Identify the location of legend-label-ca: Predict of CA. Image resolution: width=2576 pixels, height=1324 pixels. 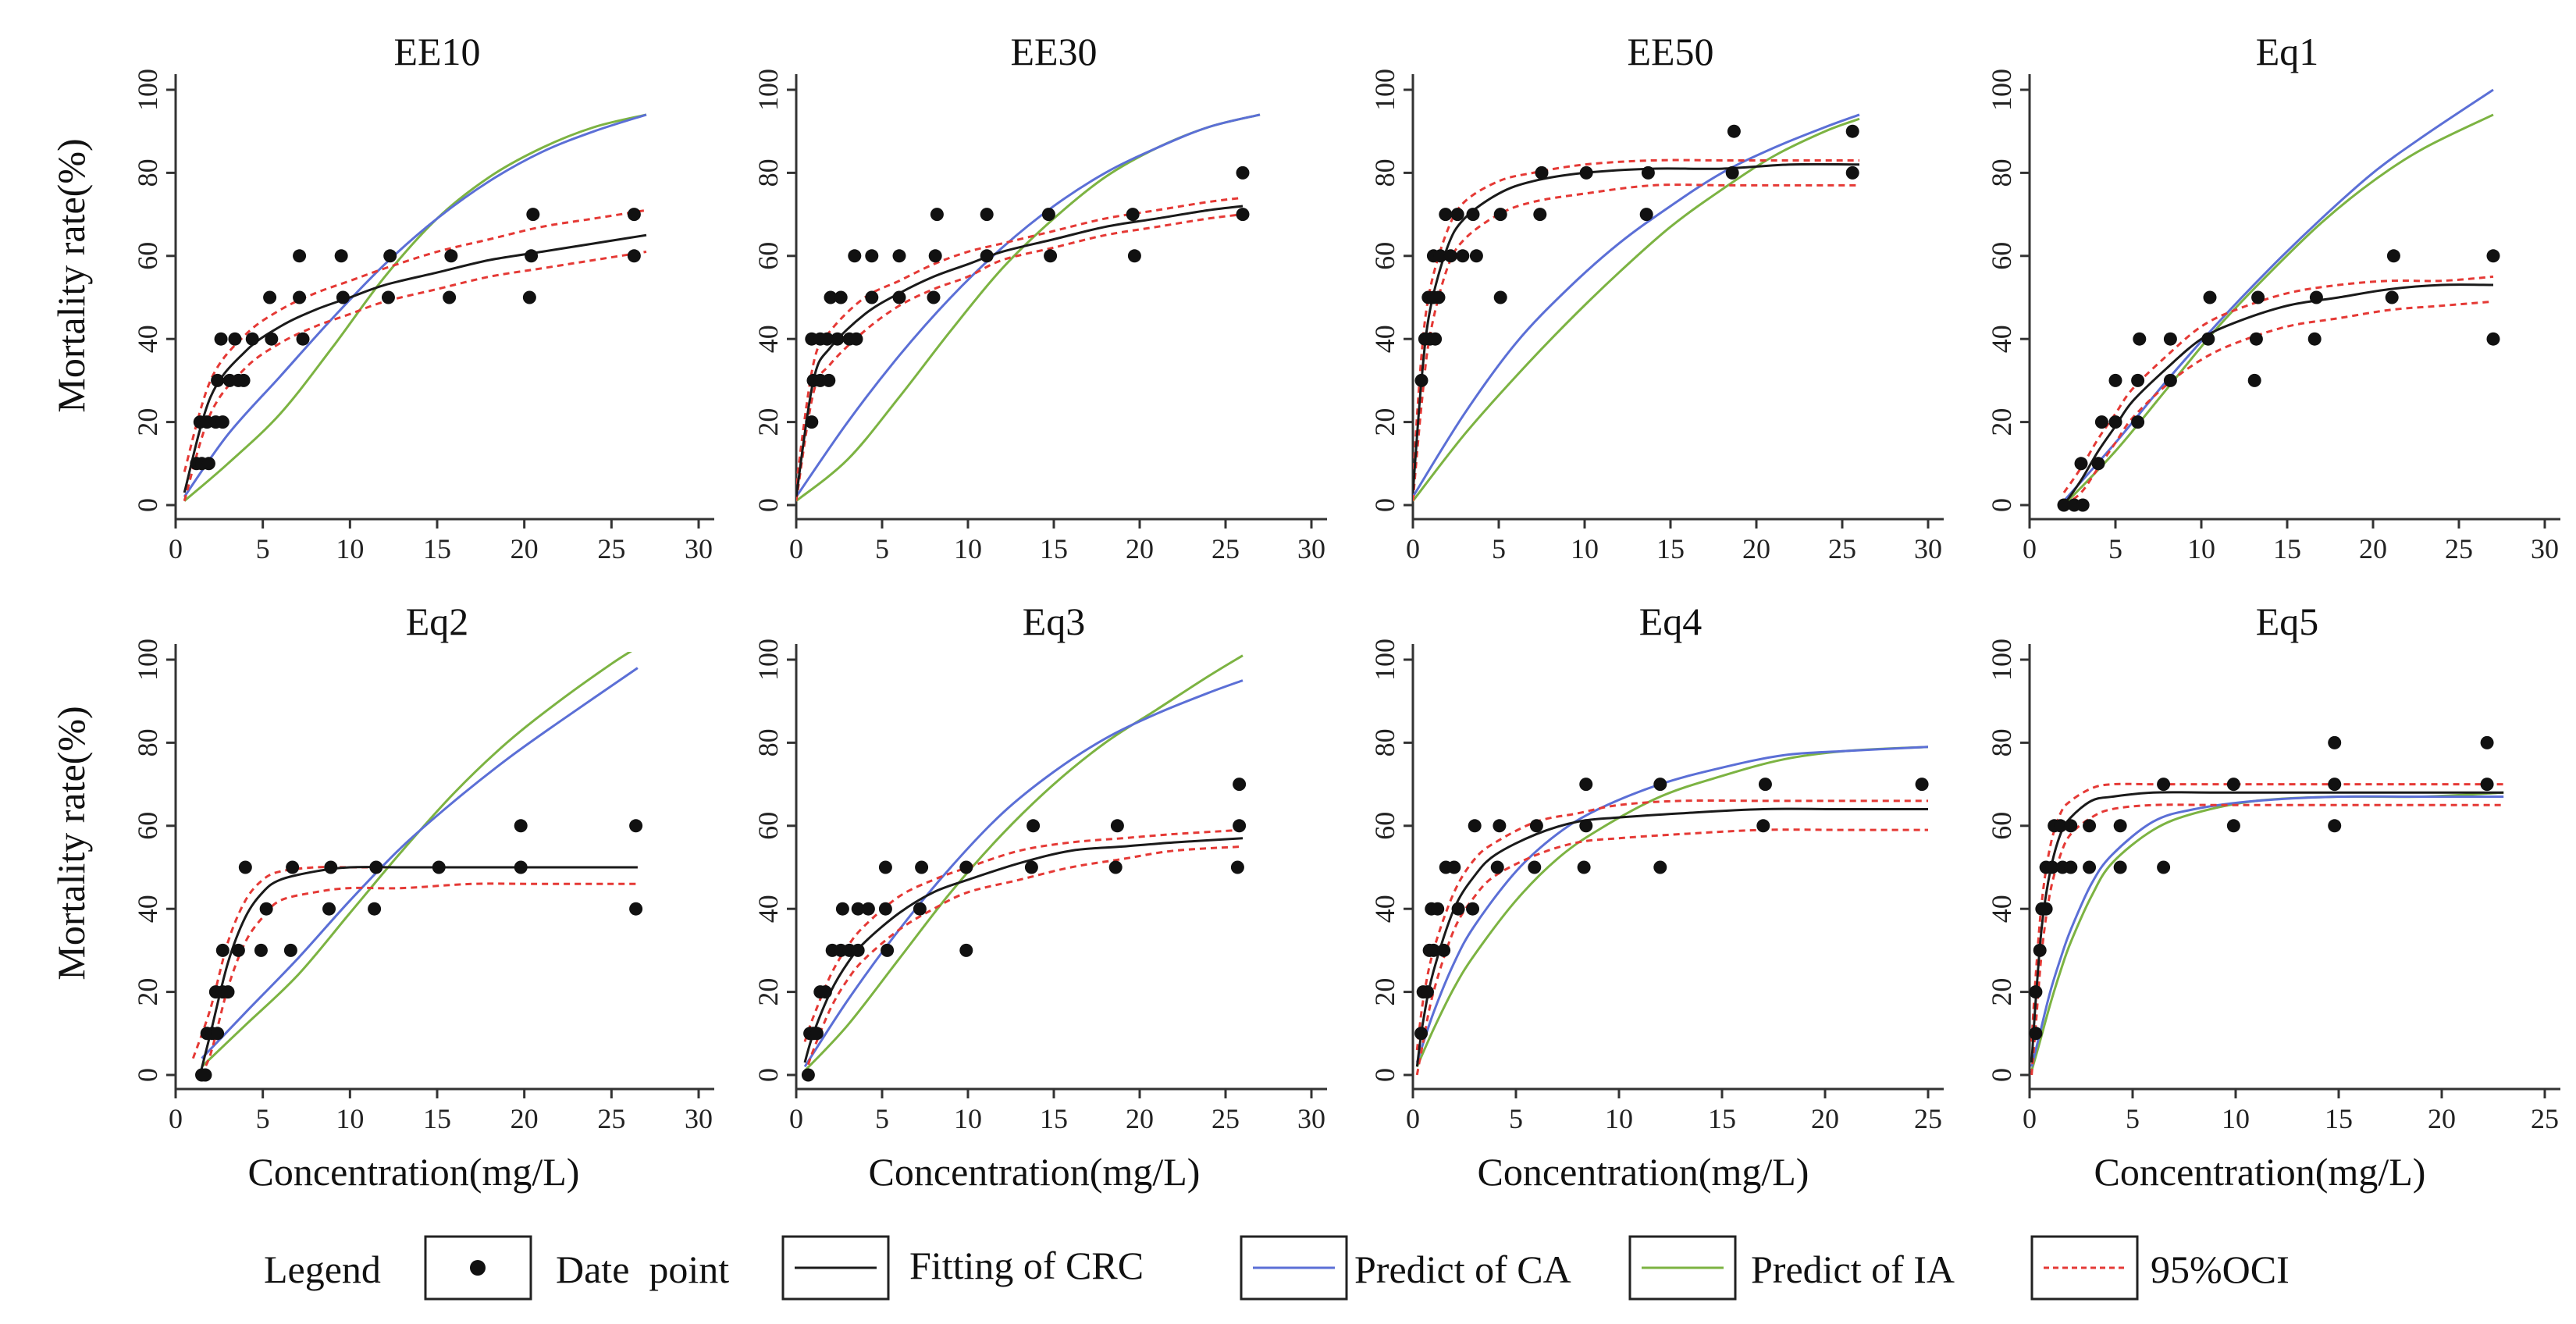
(1462, 1269).